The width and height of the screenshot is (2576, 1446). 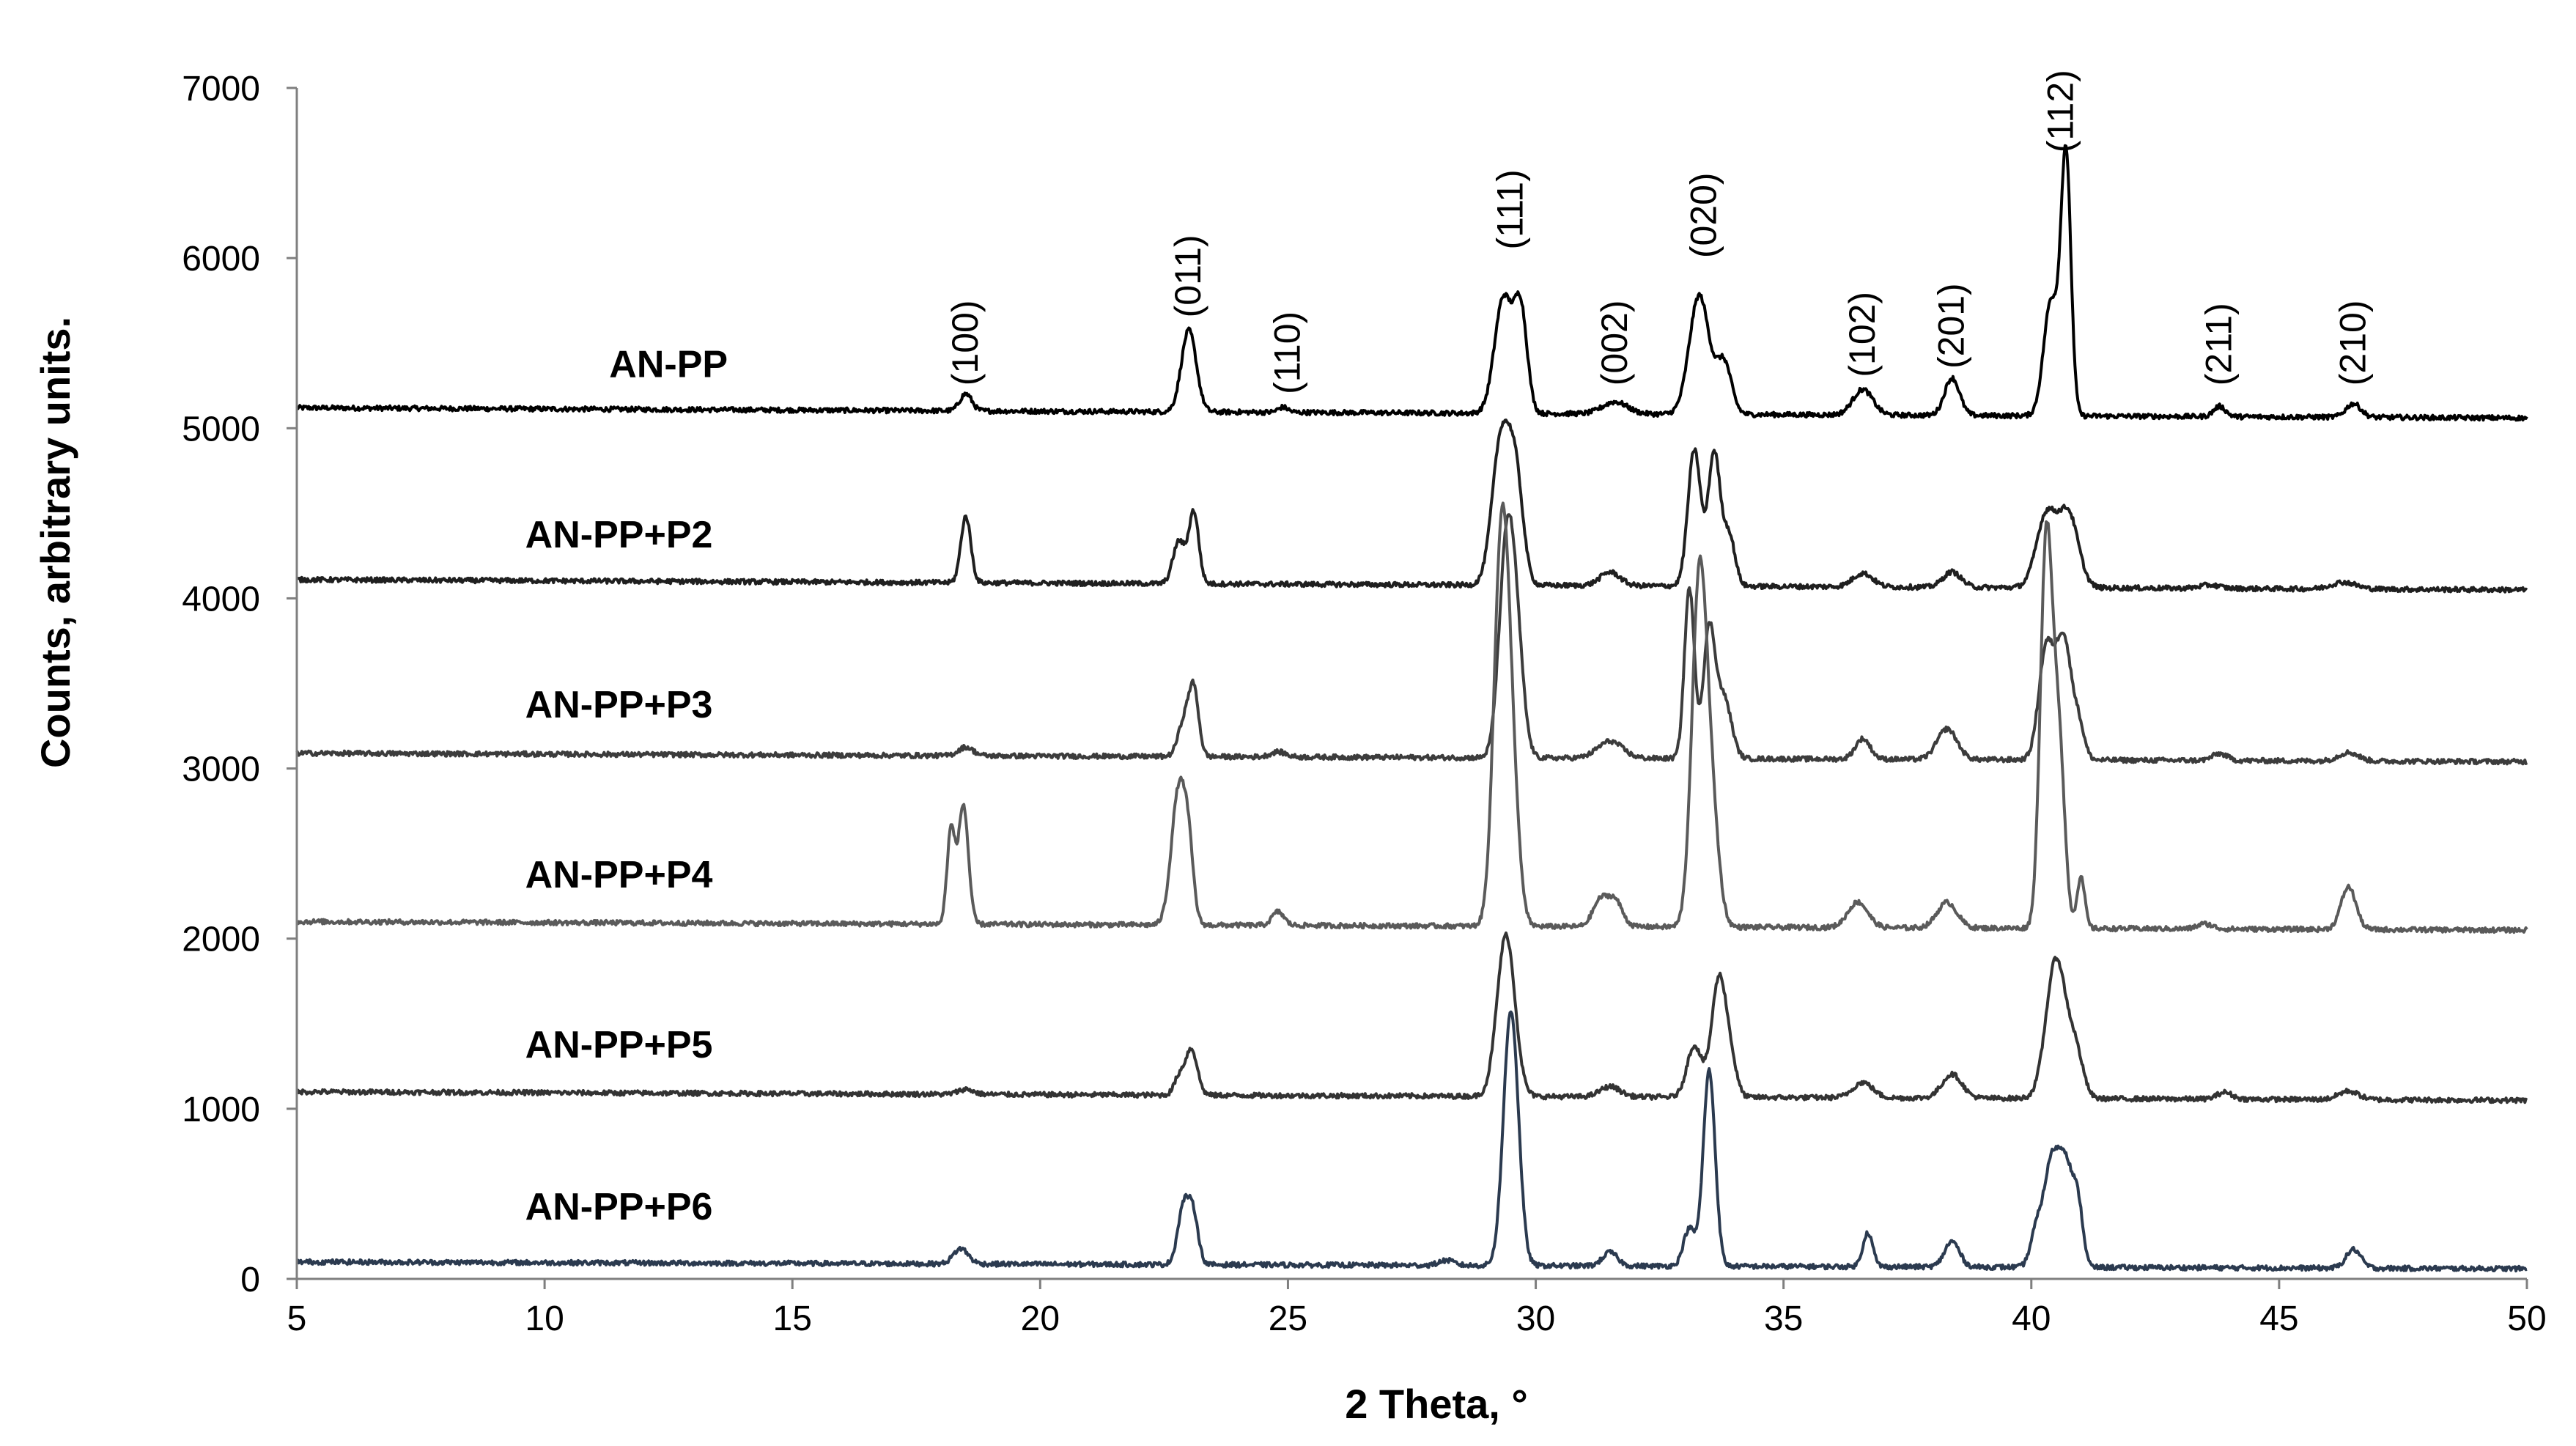 What do you see at coordinates (221, 1110) in the screenshot?
I see `y-tick-label: 1000` at bounding box center [221, 1110].